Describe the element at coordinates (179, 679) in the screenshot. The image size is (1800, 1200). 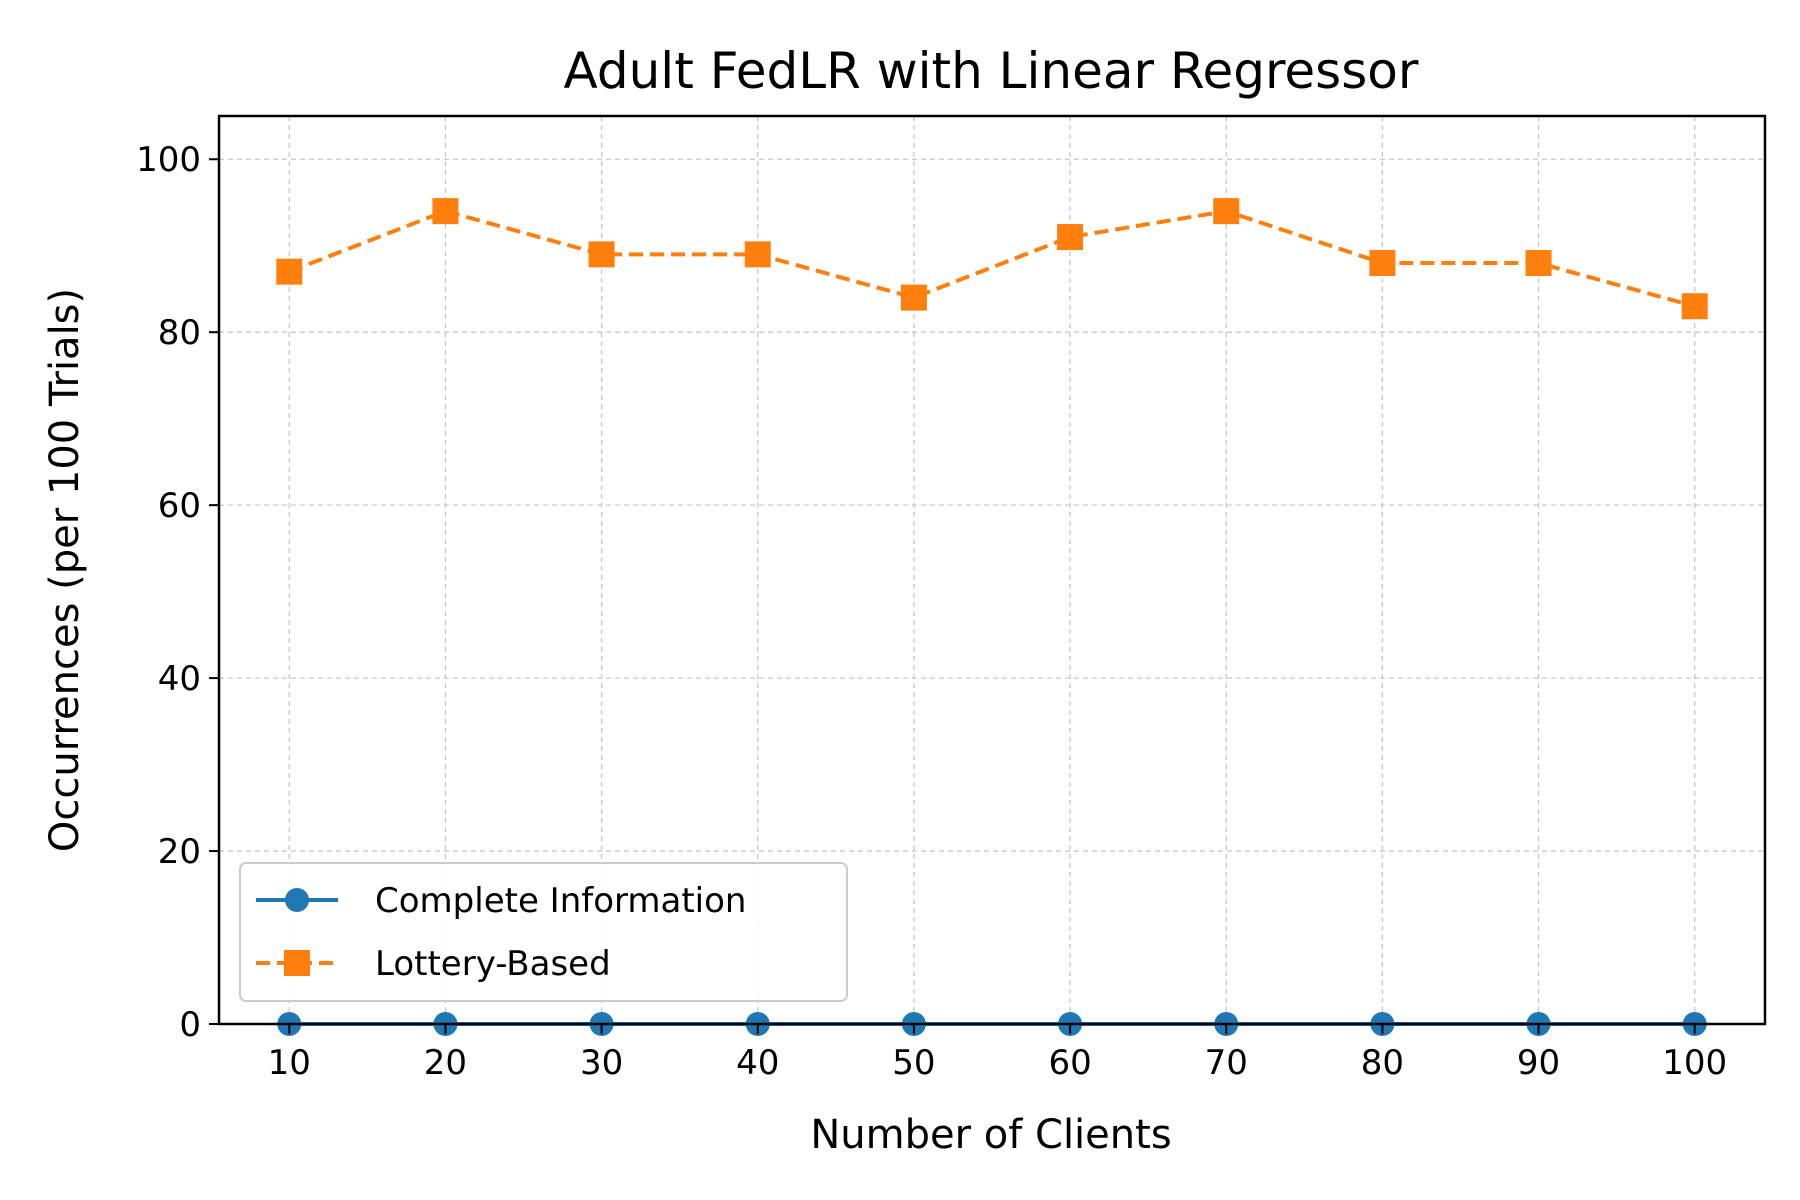
I see `y-tick-label: 40` at that location.